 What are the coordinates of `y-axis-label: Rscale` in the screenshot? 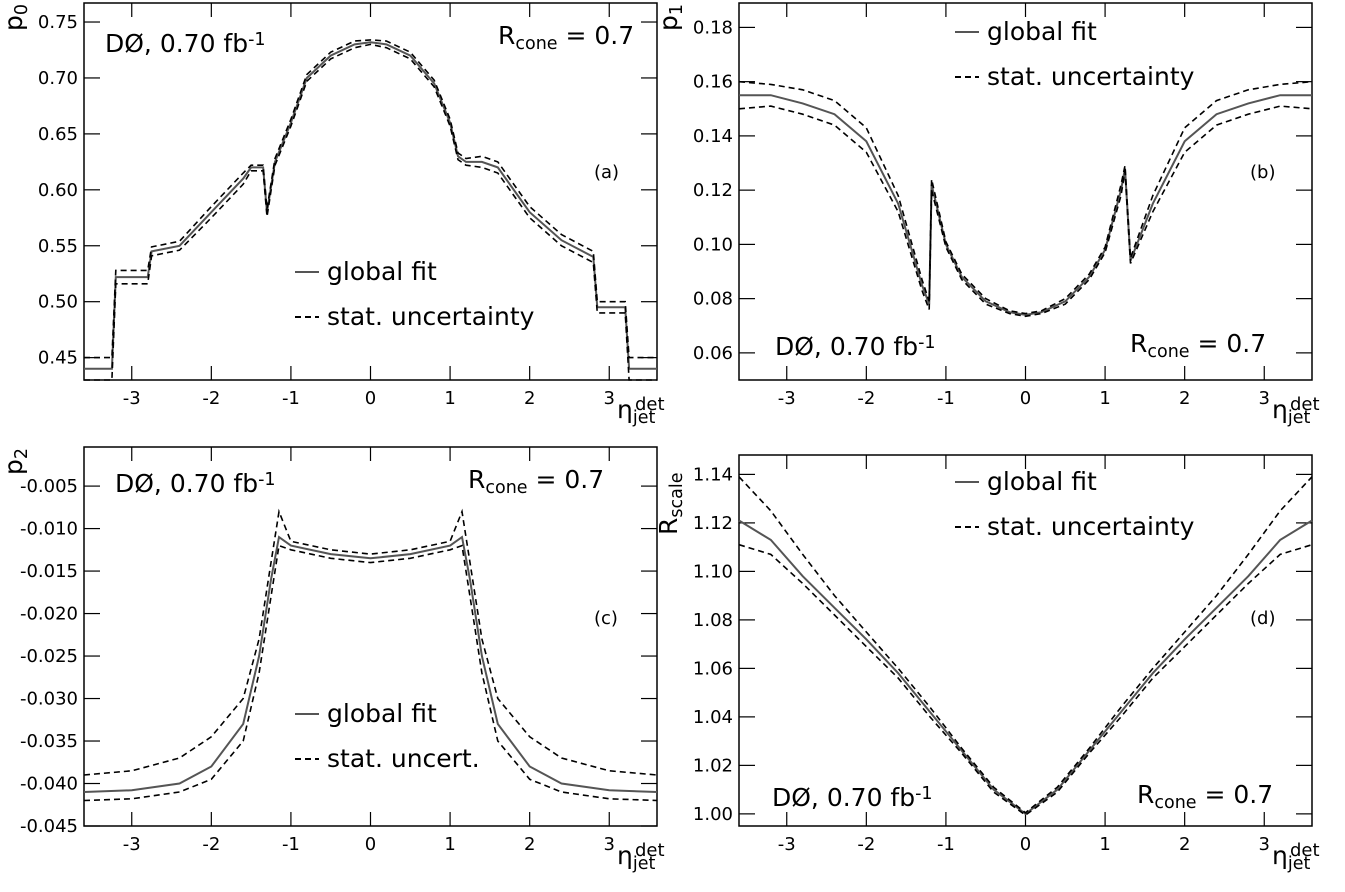 It's located at (670, 504).